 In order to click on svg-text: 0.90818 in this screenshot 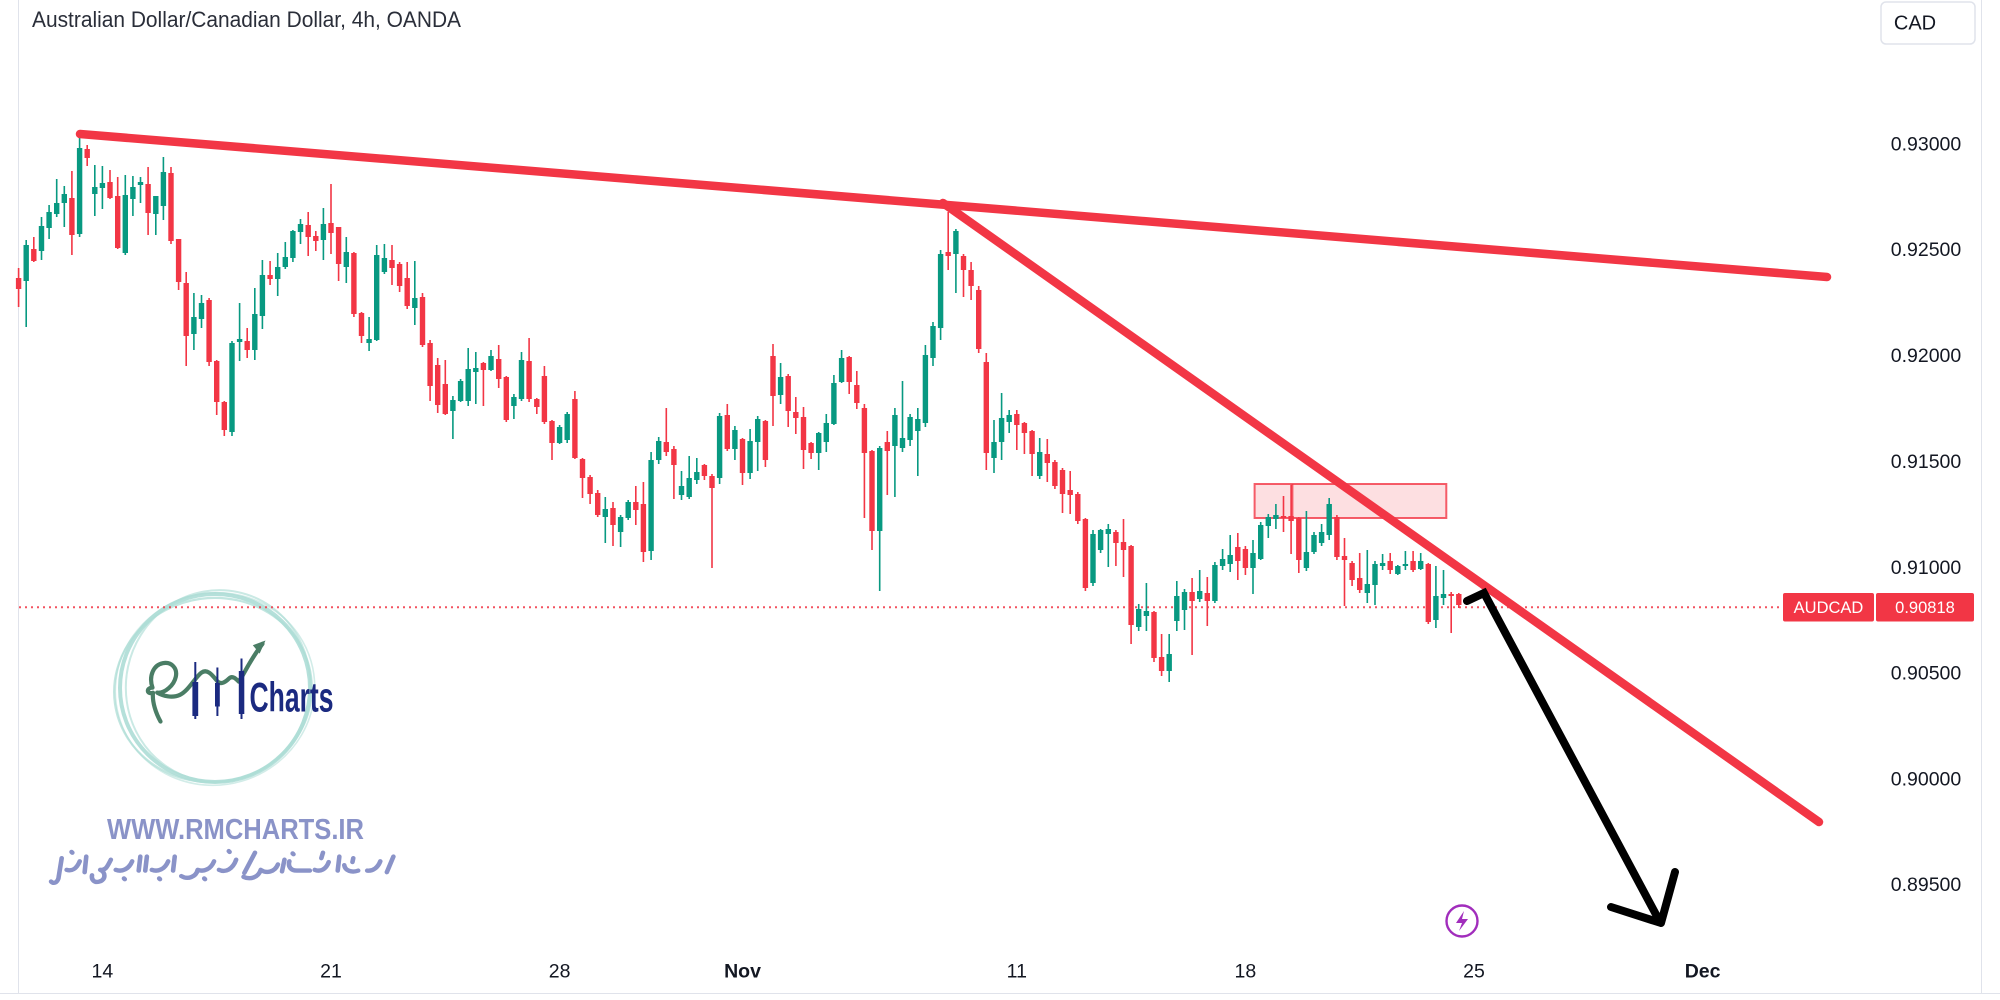, I will do `click(1925, 608)`.